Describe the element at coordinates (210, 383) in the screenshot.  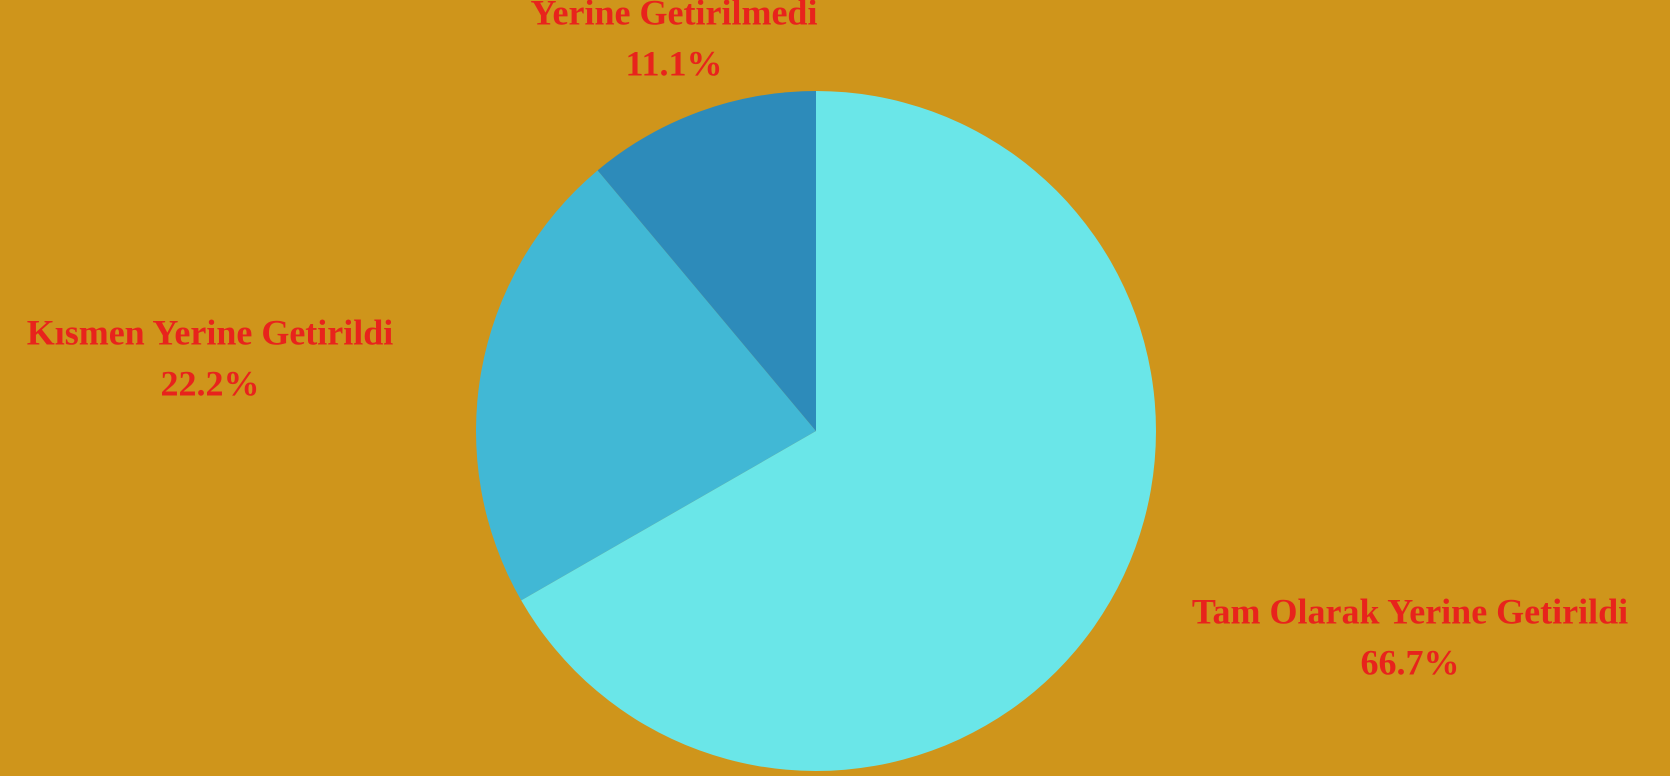
I see `slice-value: 22.2%` at that location.